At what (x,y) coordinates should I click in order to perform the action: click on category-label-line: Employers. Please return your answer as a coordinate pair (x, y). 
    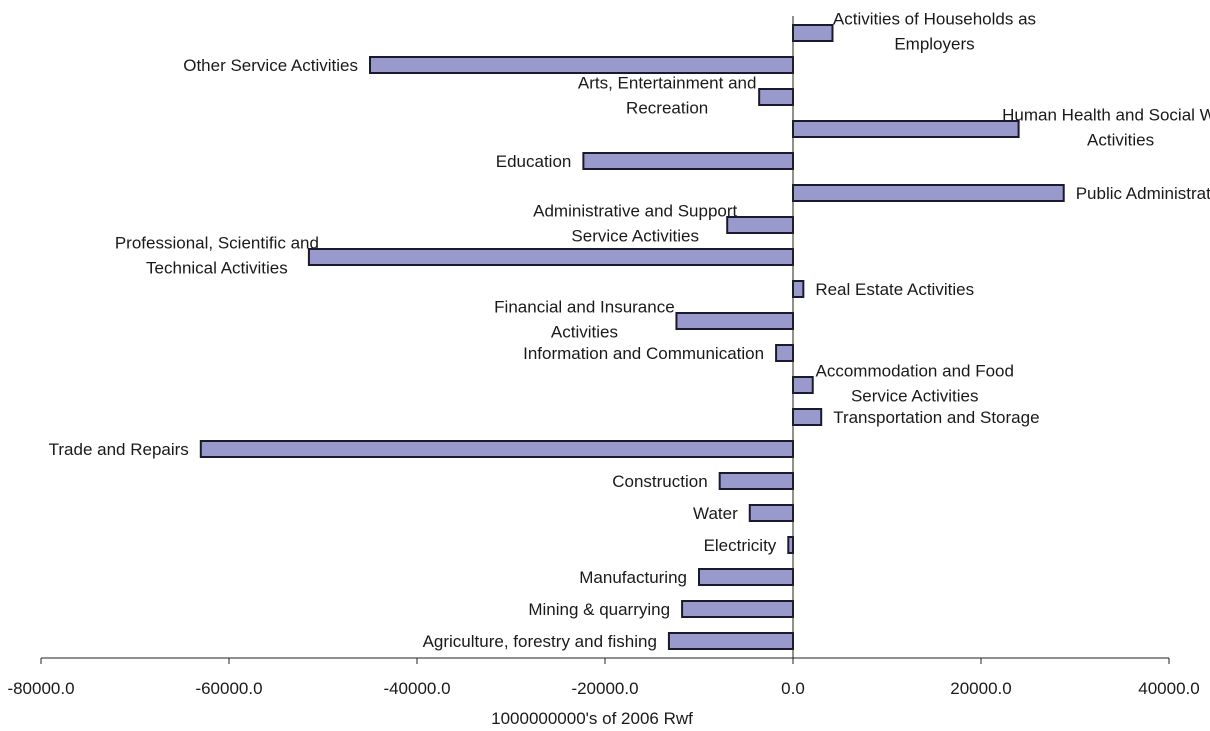
    Looking at the image, I should click on (934, 44).